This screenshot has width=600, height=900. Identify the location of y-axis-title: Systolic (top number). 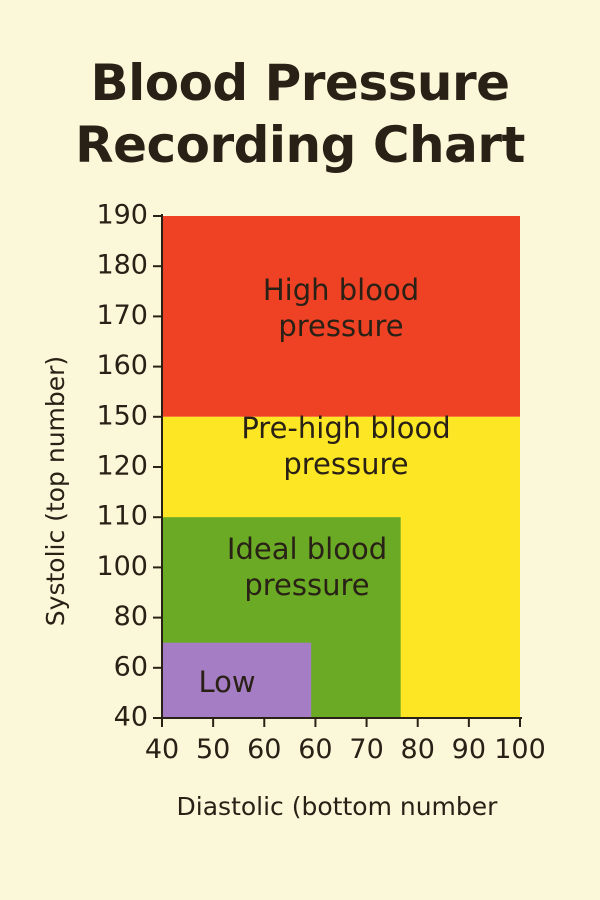
(55, 491).